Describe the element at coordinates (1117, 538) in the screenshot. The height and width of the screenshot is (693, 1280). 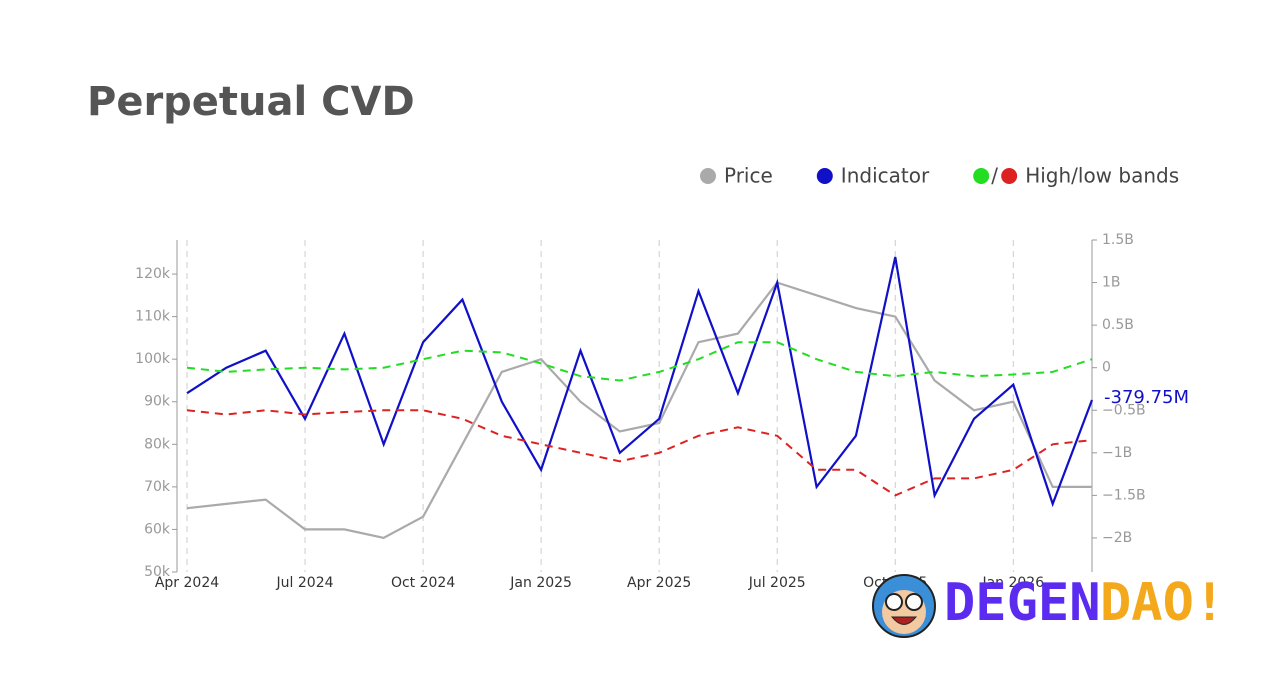
I see `y2-tick-label: −2B` at that location.